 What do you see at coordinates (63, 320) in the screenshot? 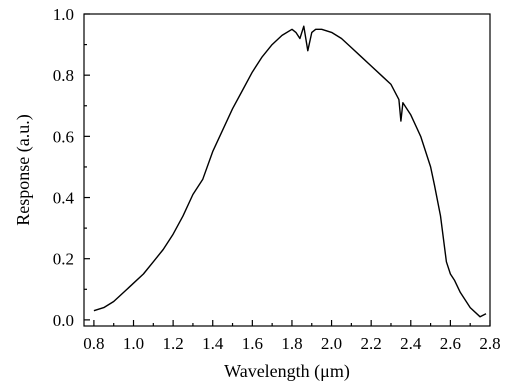
I see `y-tick-label: 0.0` at bounding box center [63, 320].